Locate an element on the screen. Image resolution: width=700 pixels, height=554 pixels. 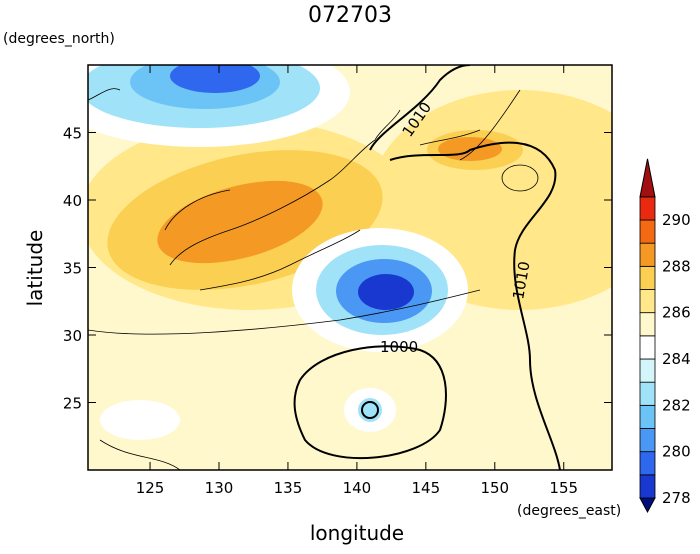
y-label: latitude is located at coordinates (35, 268).